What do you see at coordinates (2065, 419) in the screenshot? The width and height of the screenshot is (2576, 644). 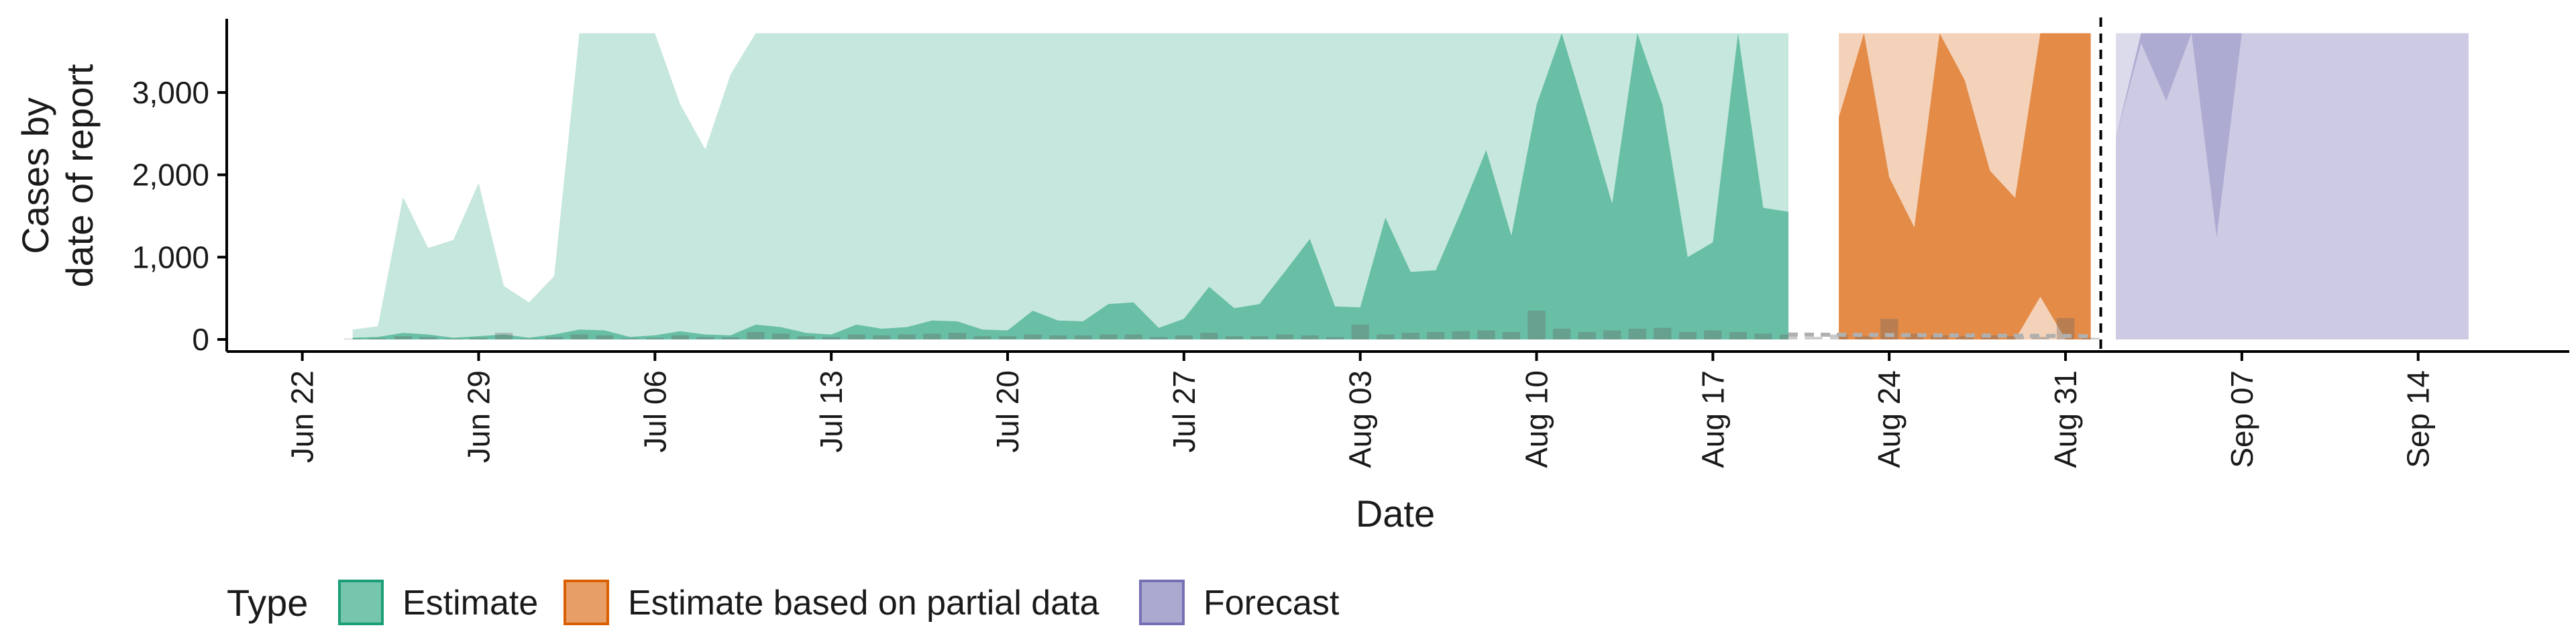 I see `x-tick-label: Aug 31` at bounding box center [2065, 419].